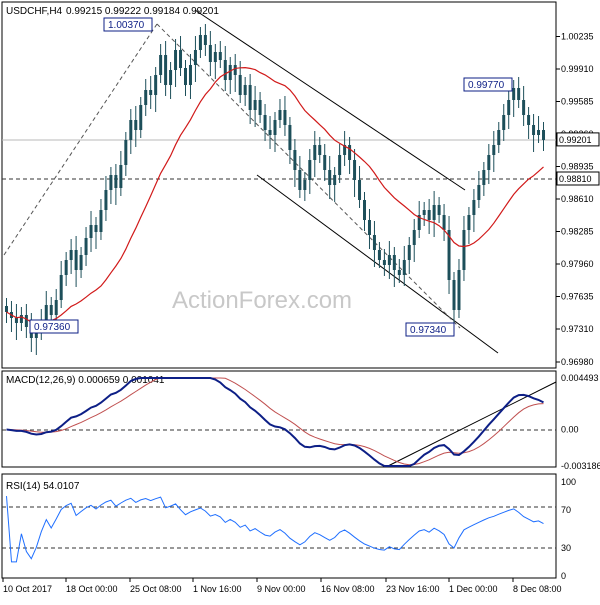 This screenshot has width=600, height=605. Describe the element at coordinates (566, 510) in the screenshot. I see `rsi-tick-label: 70` at that location.